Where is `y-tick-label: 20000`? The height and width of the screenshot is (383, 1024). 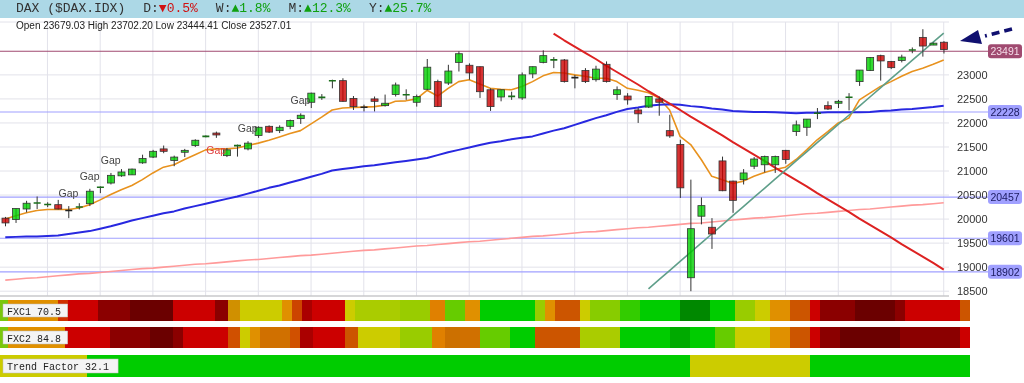
y-tick-label: 20000 is located at coordinates (972, 218).